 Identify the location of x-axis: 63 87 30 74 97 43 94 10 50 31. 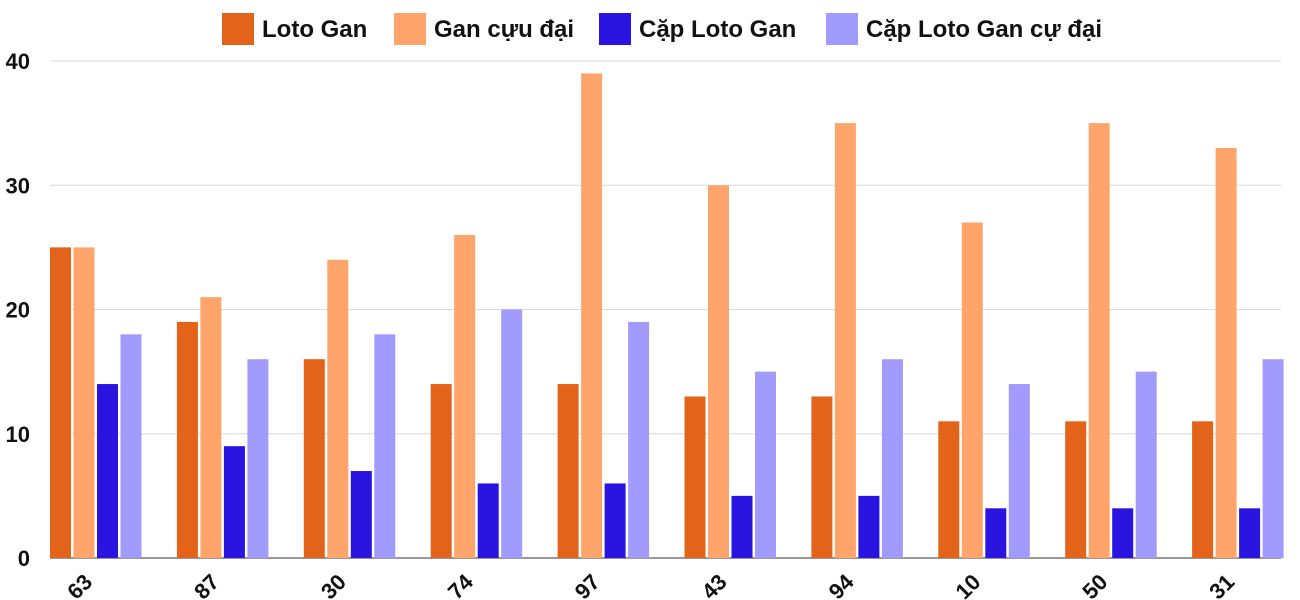
(650, 584).